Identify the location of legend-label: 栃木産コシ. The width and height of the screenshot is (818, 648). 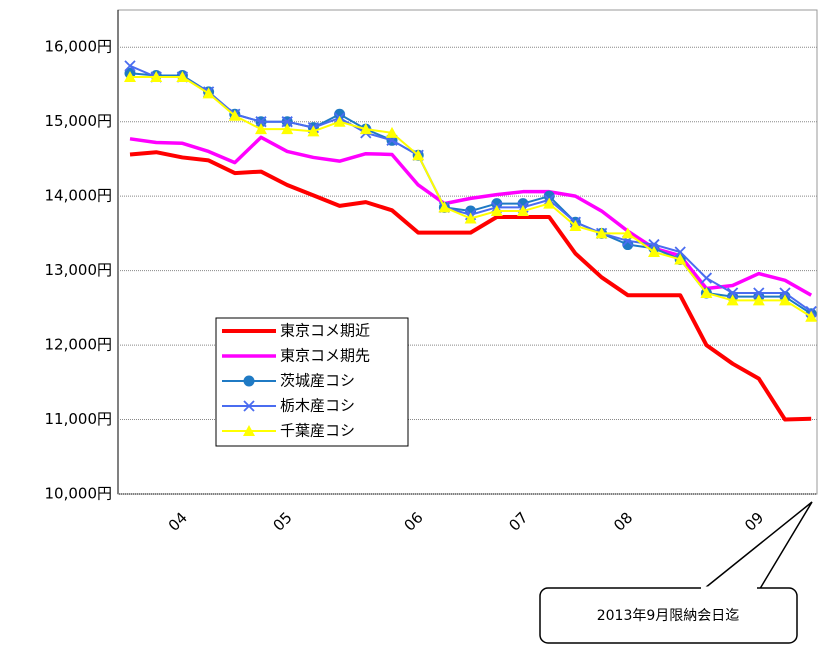
(317, 406).